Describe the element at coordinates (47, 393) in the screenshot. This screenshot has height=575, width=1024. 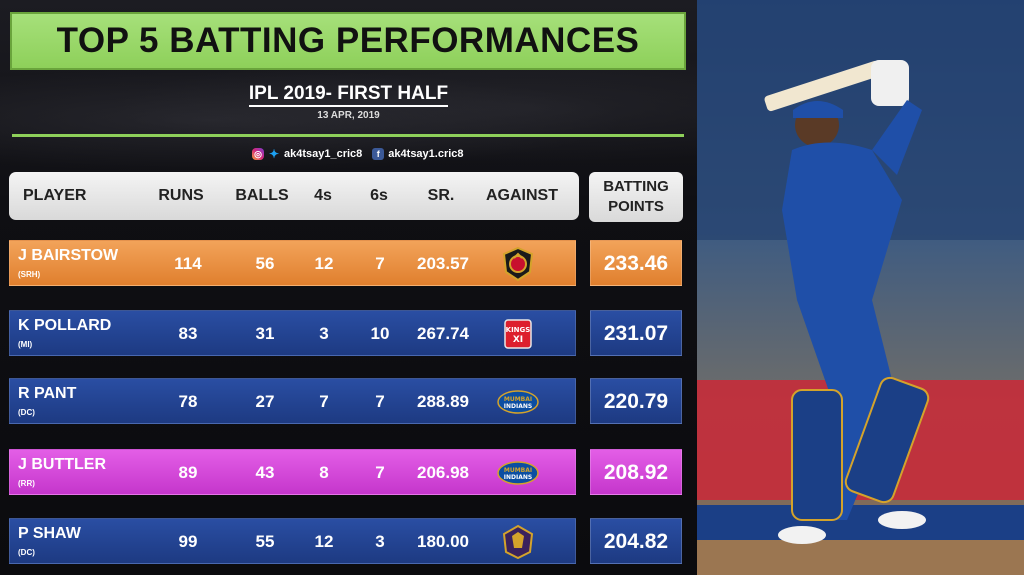
I see `player-name: R PANT` at that location.